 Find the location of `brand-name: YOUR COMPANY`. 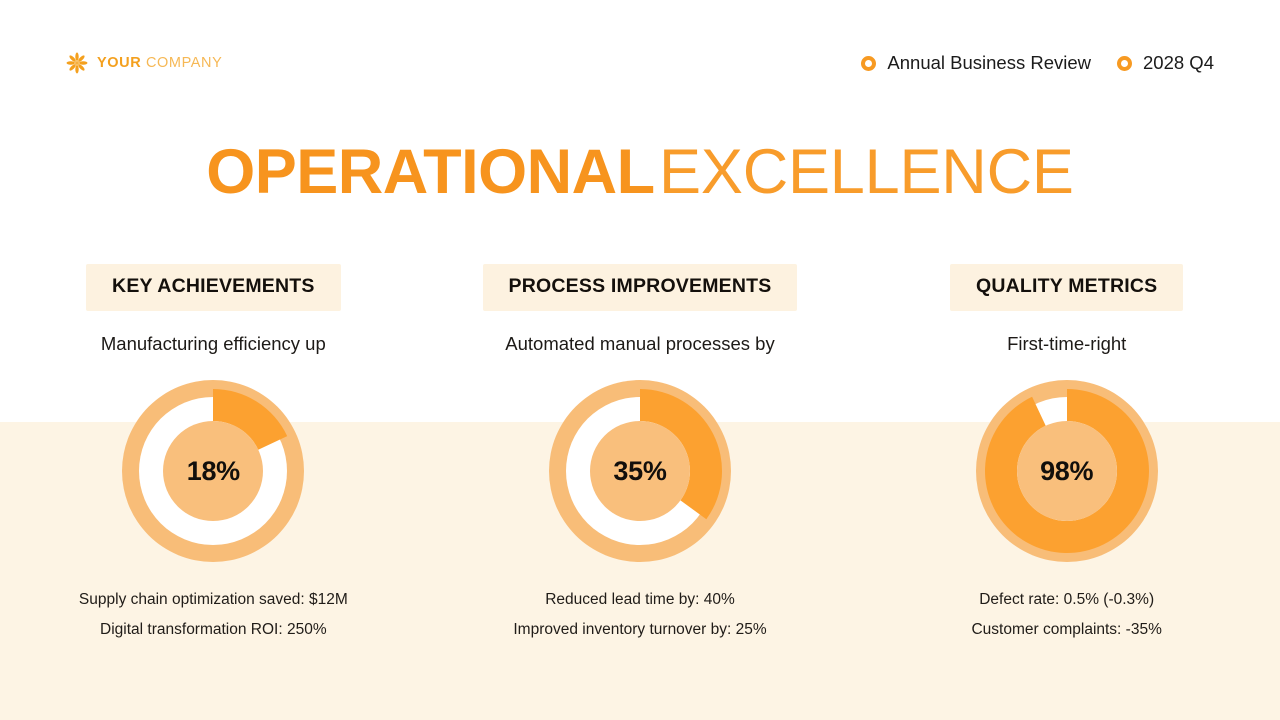

brand-name: YOUR COMPANY is located at coordinates (159, 63).